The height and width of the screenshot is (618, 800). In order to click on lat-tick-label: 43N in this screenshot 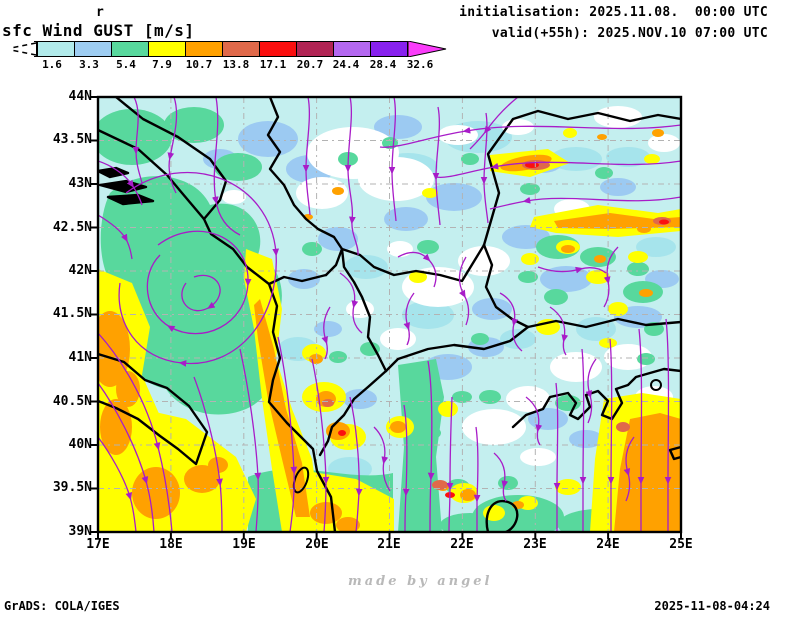, I will do `click(80, 183)`.